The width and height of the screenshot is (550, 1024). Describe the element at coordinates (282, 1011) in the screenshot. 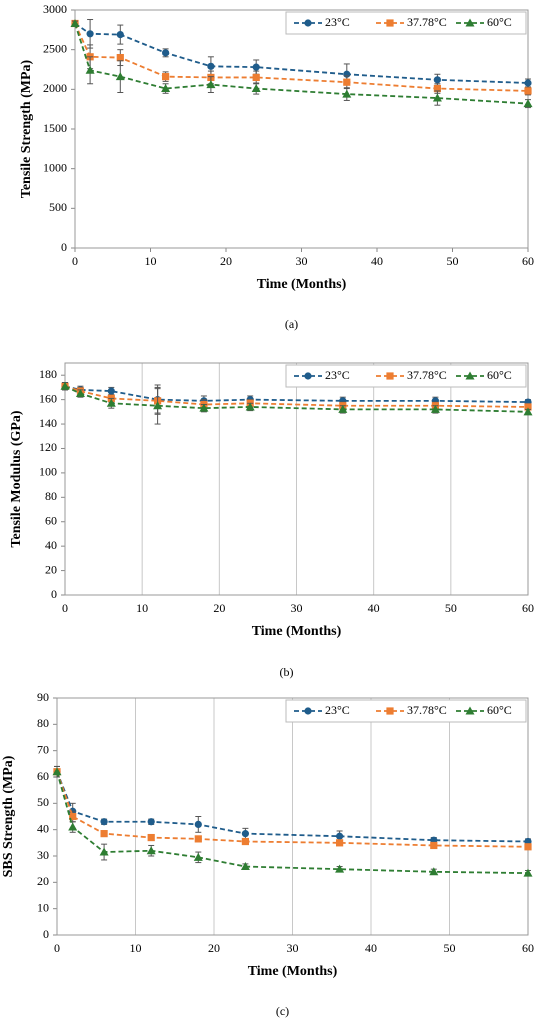

I see `caption: (c)` at that location.